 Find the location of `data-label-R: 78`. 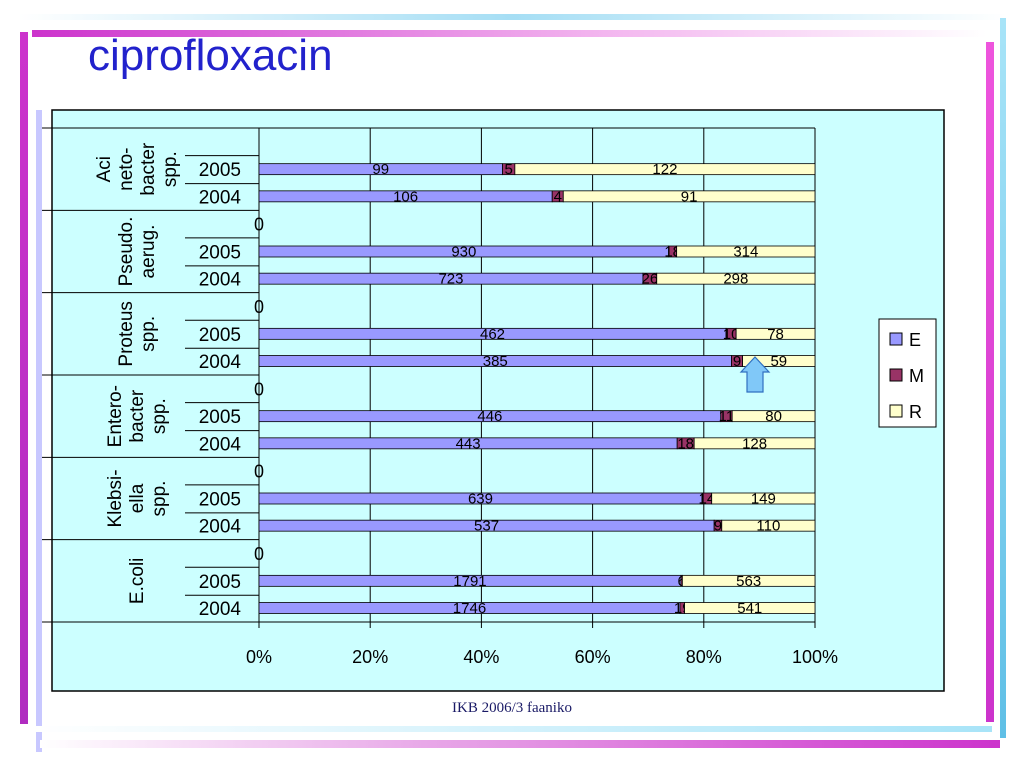

data-label-R: 78 is located at coordinates (775, 334).